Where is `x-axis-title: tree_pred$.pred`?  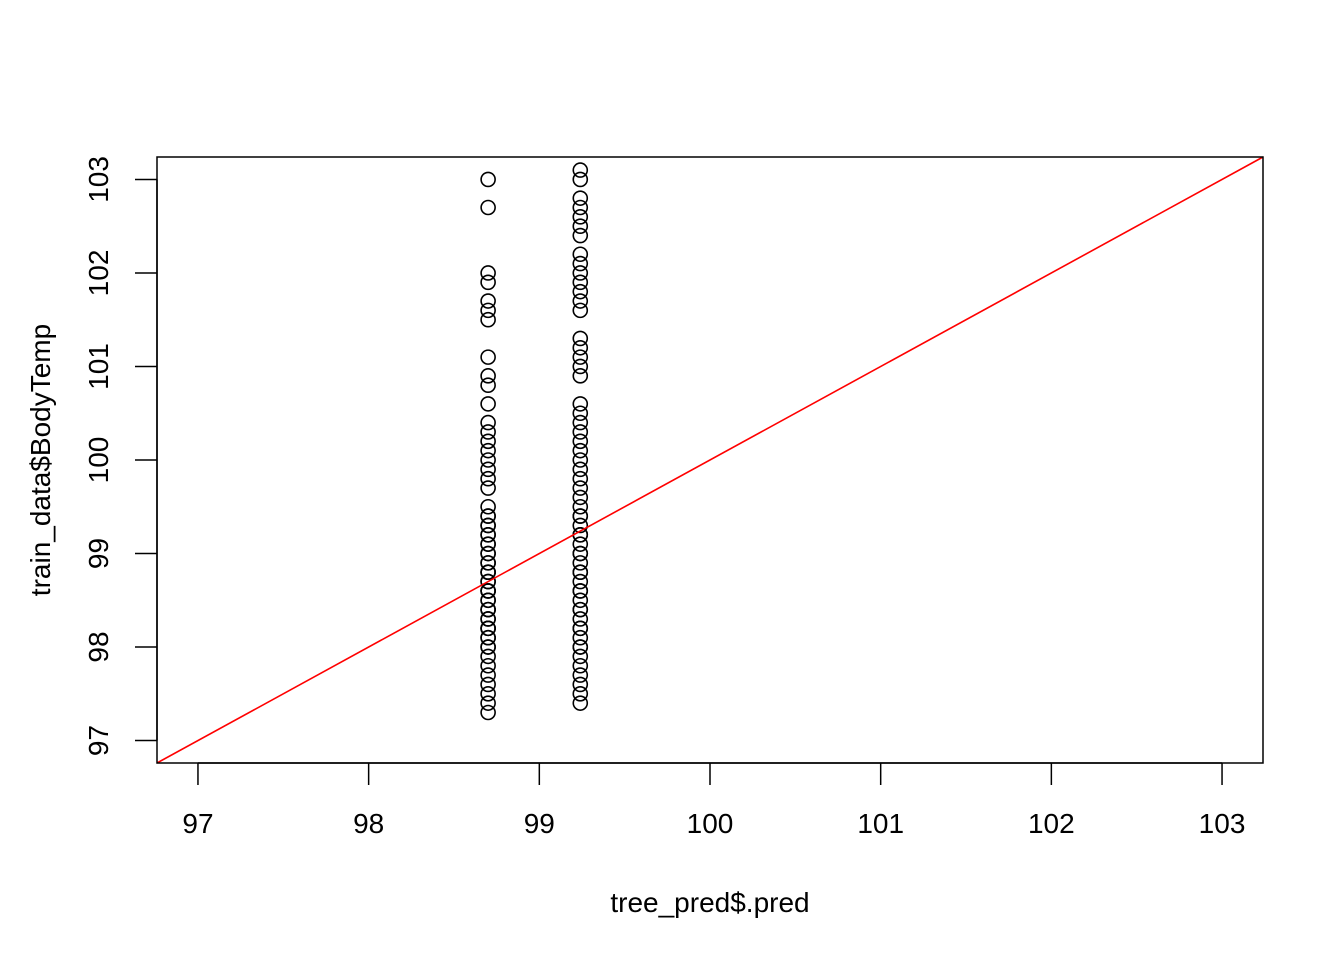
x-axis-title: tree_pred$.pred is located at coordinates (709, 902).